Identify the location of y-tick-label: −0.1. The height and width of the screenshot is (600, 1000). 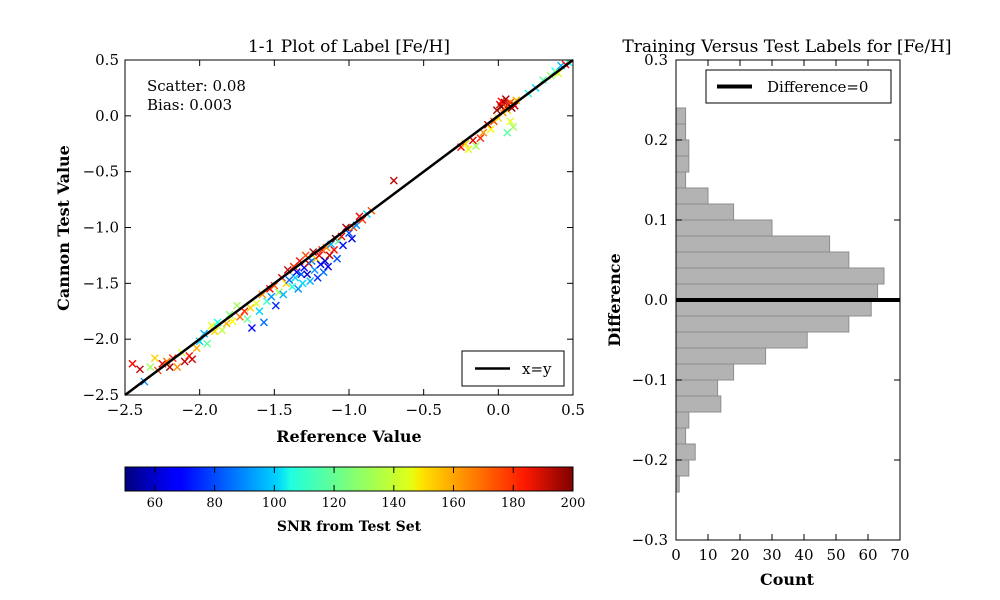
(650, 380).